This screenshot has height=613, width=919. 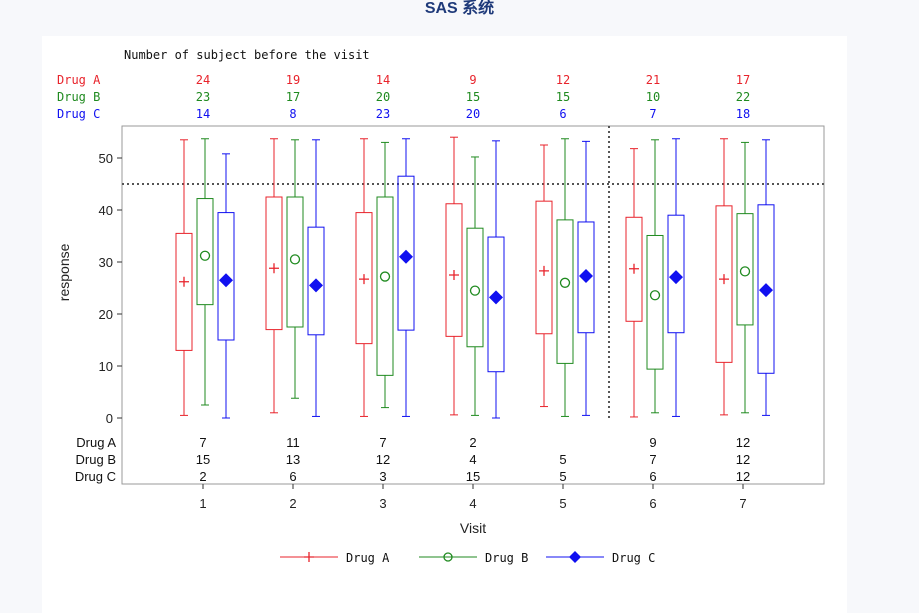 What do you see at coordinates (472, 503) in the screenshot?
I see `x-tick-label: 4` at bounding box center [472, 503].